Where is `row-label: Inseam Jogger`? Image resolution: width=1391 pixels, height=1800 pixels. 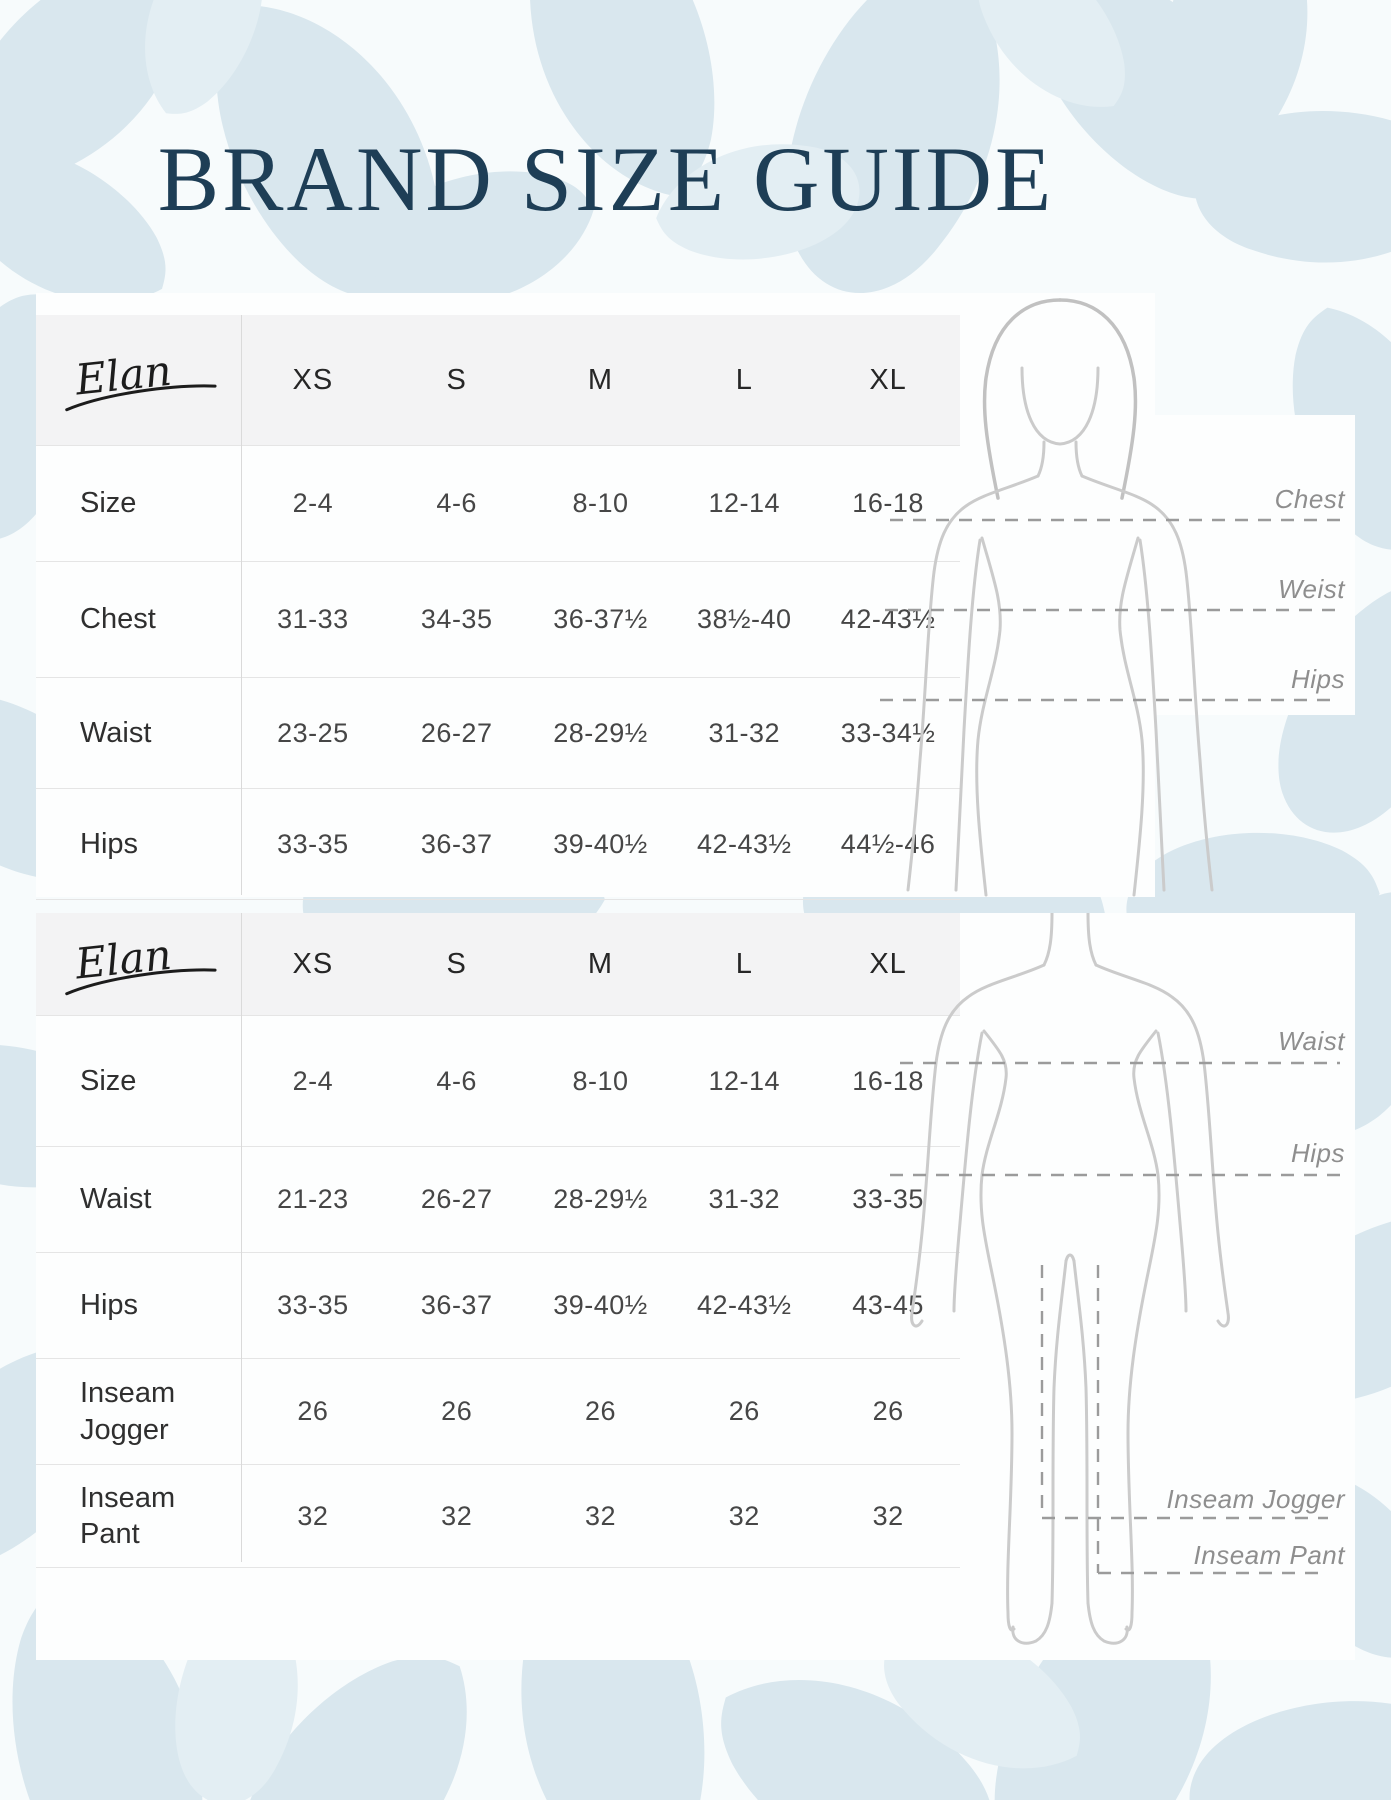 row-label: Inseam Jogger is located at coordinates (128, 1411).